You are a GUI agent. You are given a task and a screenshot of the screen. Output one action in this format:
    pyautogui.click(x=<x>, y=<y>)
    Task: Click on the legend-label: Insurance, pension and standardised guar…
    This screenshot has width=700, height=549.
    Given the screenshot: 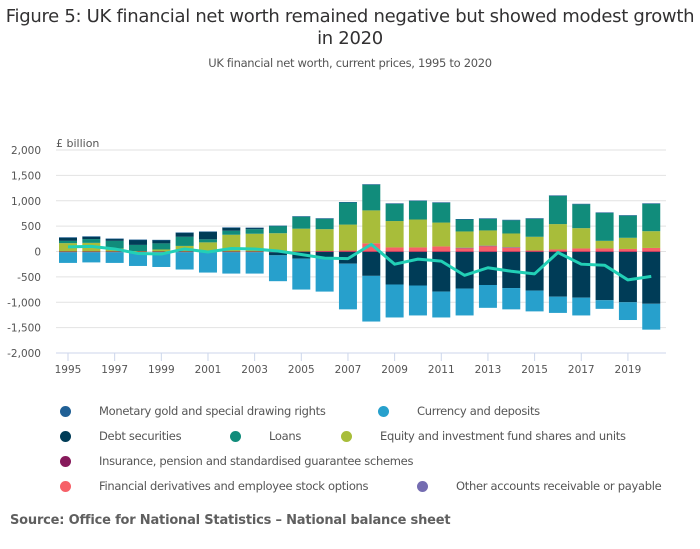 What is the action you would take?
    pyautogui.click(x=256, y=461)
    